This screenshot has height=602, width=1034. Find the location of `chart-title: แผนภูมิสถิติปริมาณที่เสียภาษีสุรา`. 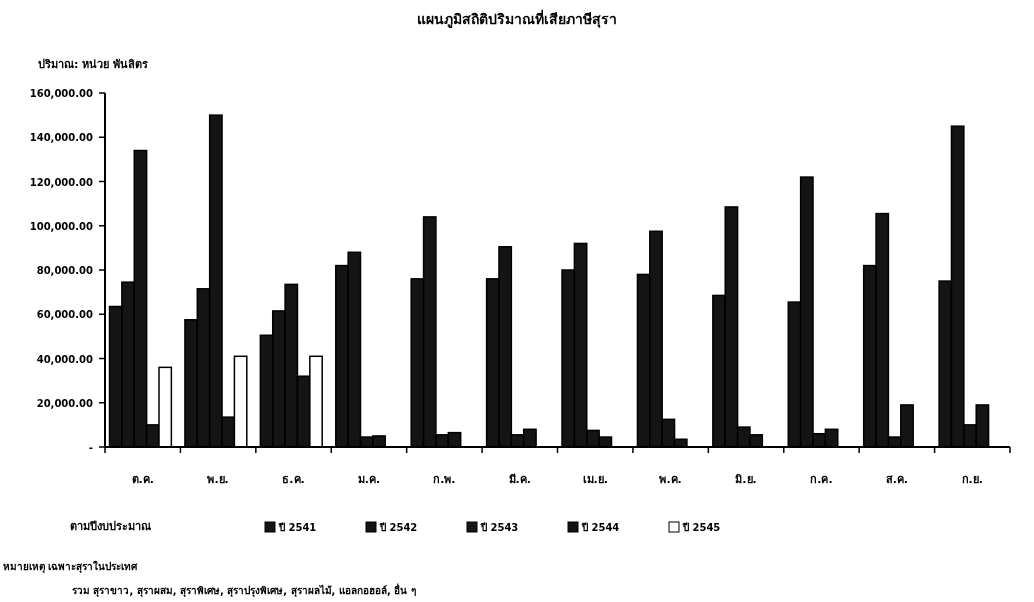

chart-title: แผนภูมิสถิติปริมาณที่เสียภาษีสุรา is located at coordinates (517, 18).